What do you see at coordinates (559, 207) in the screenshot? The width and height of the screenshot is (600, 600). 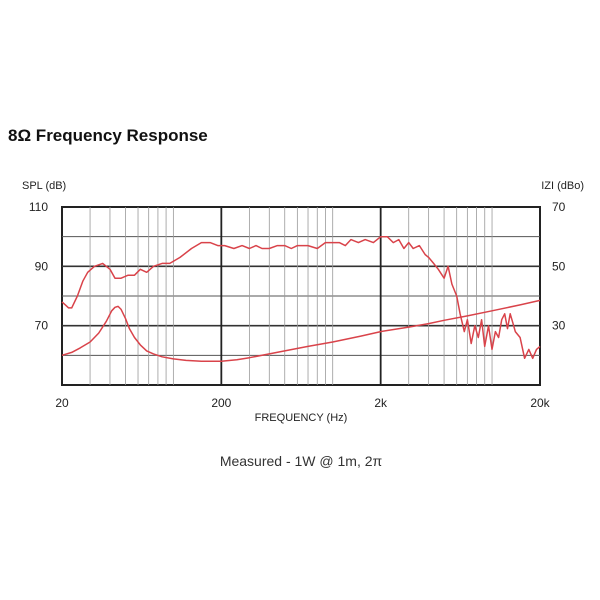 I see `y2-tick-label: 70` at bounding box center [559, 207].